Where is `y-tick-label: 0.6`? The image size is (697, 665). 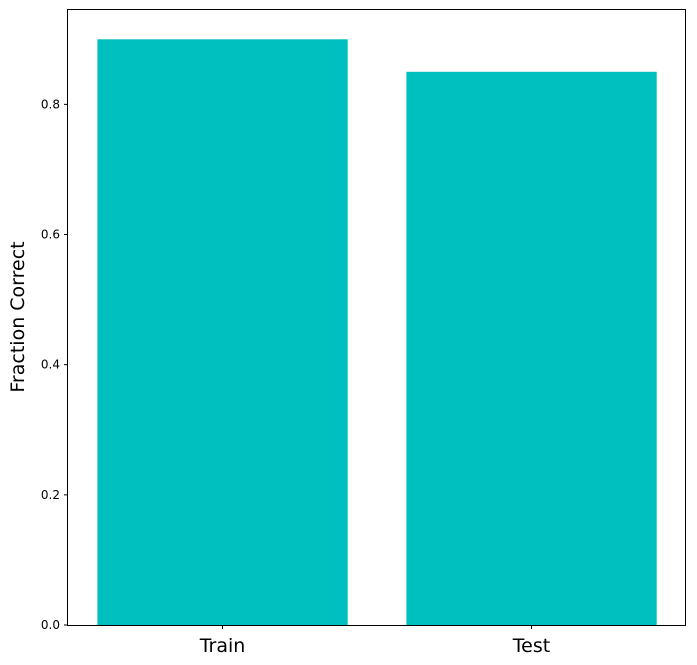 y-tick-label: 0.6 is located at coordinates (50, 235).